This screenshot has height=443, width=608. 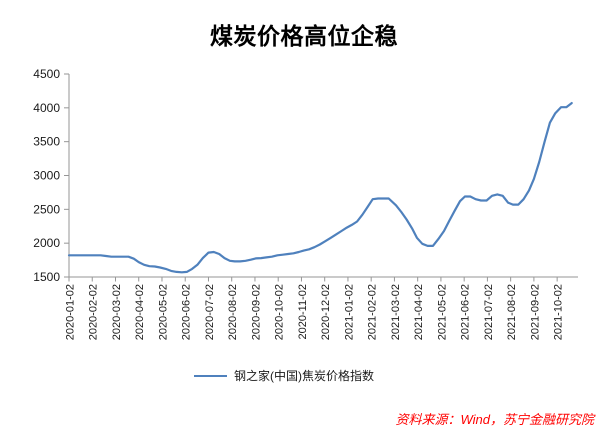 What do you see at coordinates (442, 312) in the screenshot?
I see `x-tick-label: 2021-05-02` at bounding box center [442, 312].